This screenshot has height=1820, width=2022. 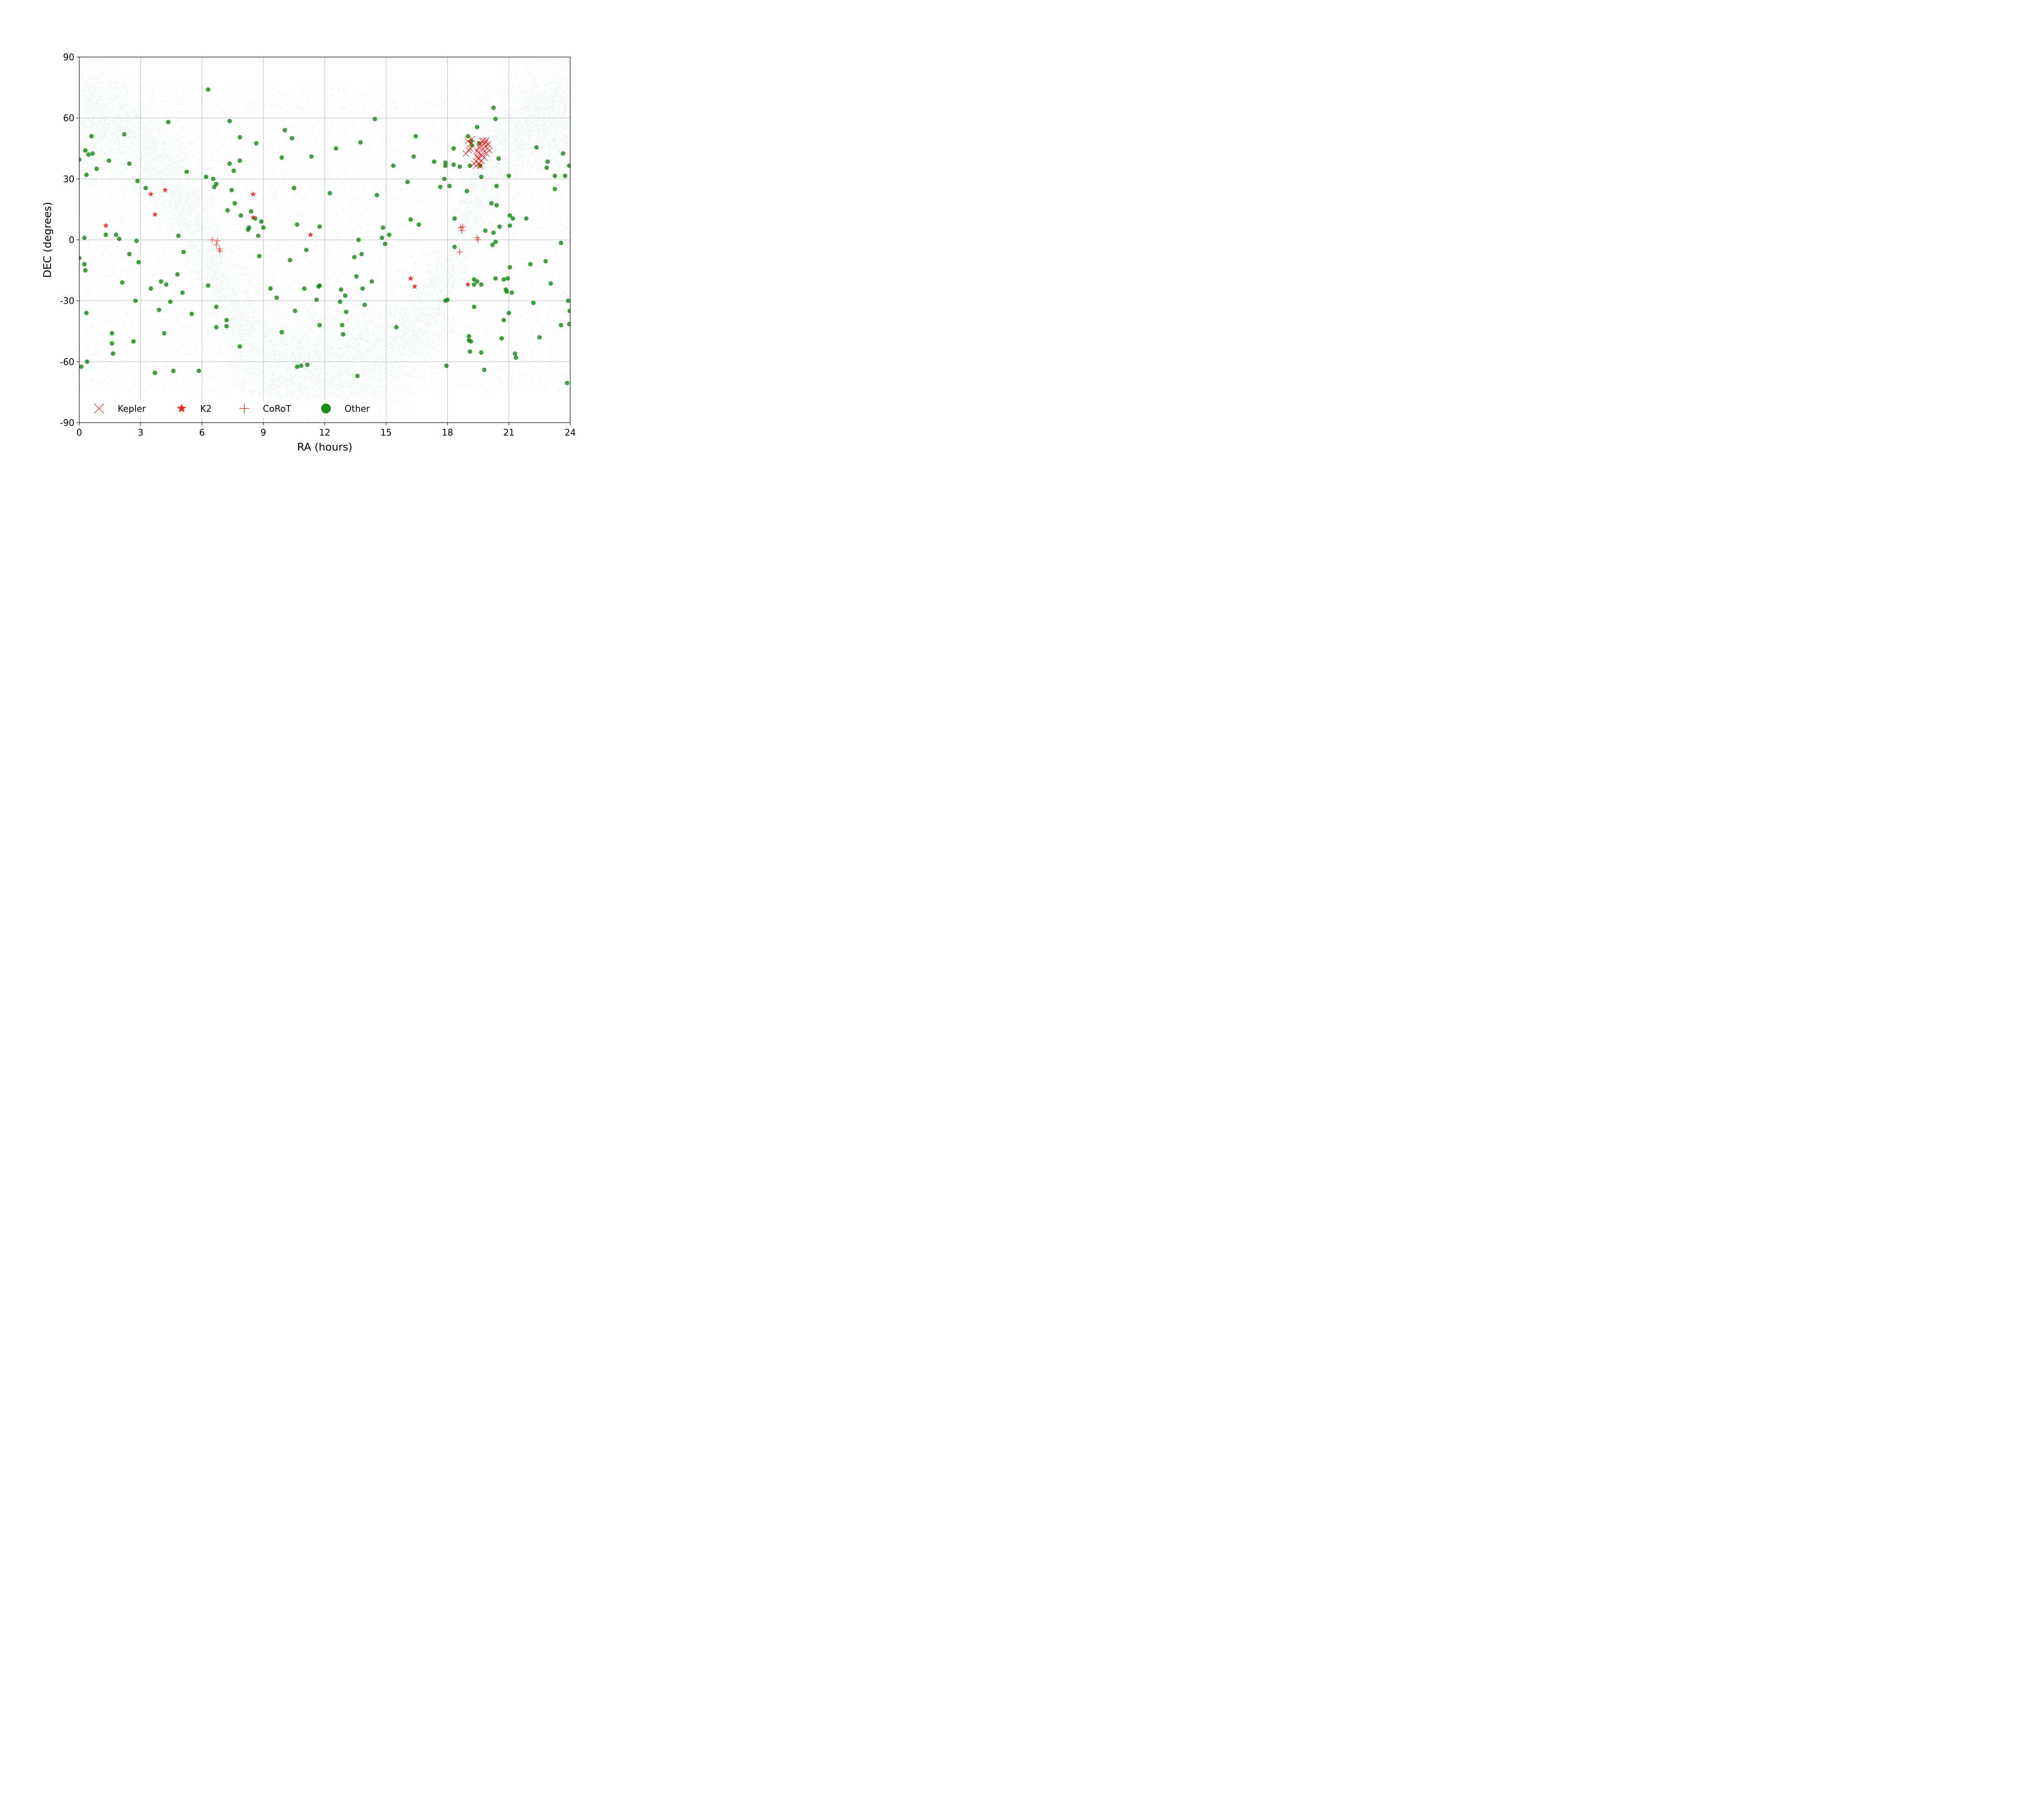 I want to click on x-tick-label: 12, so click(x=324, y=433).